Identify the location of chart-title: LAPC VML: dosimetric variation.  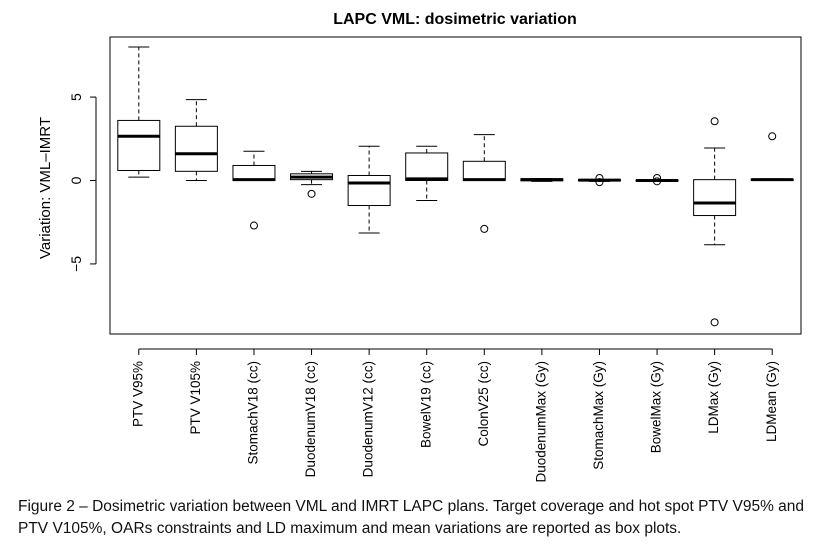
(455, 19).